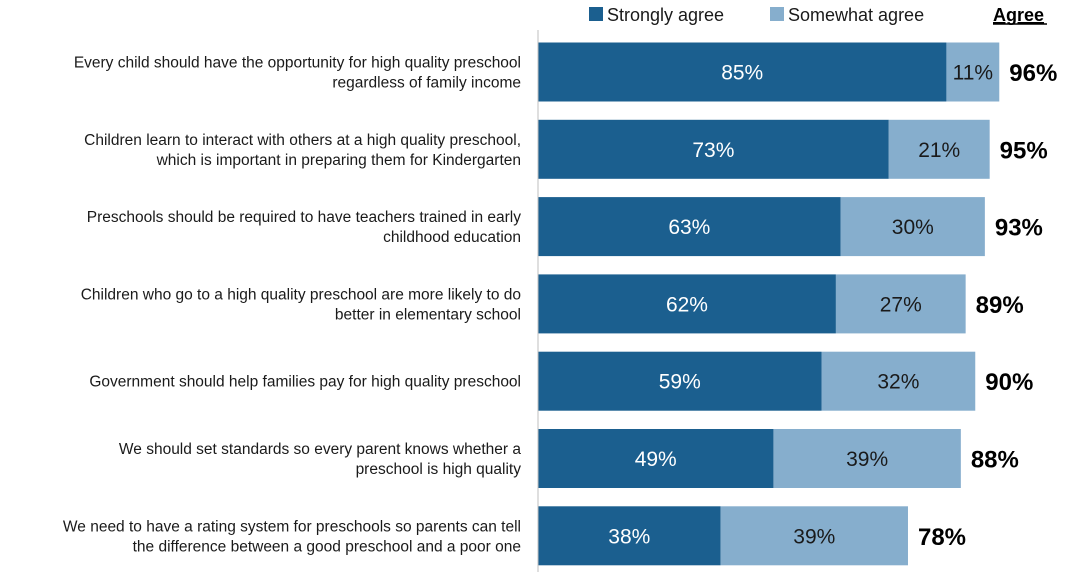 Image resolution: width=1080 pixels, height=581 pixels. I want to click on total-agree-label: 96%, so click(1033, 73).